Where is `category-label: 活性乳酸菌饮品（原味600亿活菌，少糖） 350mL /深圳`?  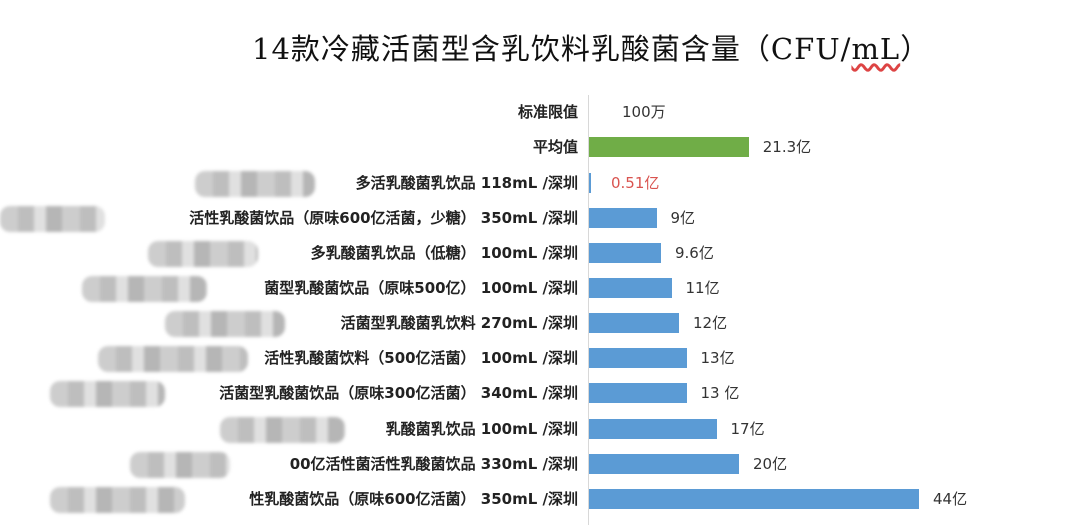 category-label: 活性乳酸菌饮品（原味600亿活菌，少糖） 350mL /深圳 is located at coordinates (383, 218).